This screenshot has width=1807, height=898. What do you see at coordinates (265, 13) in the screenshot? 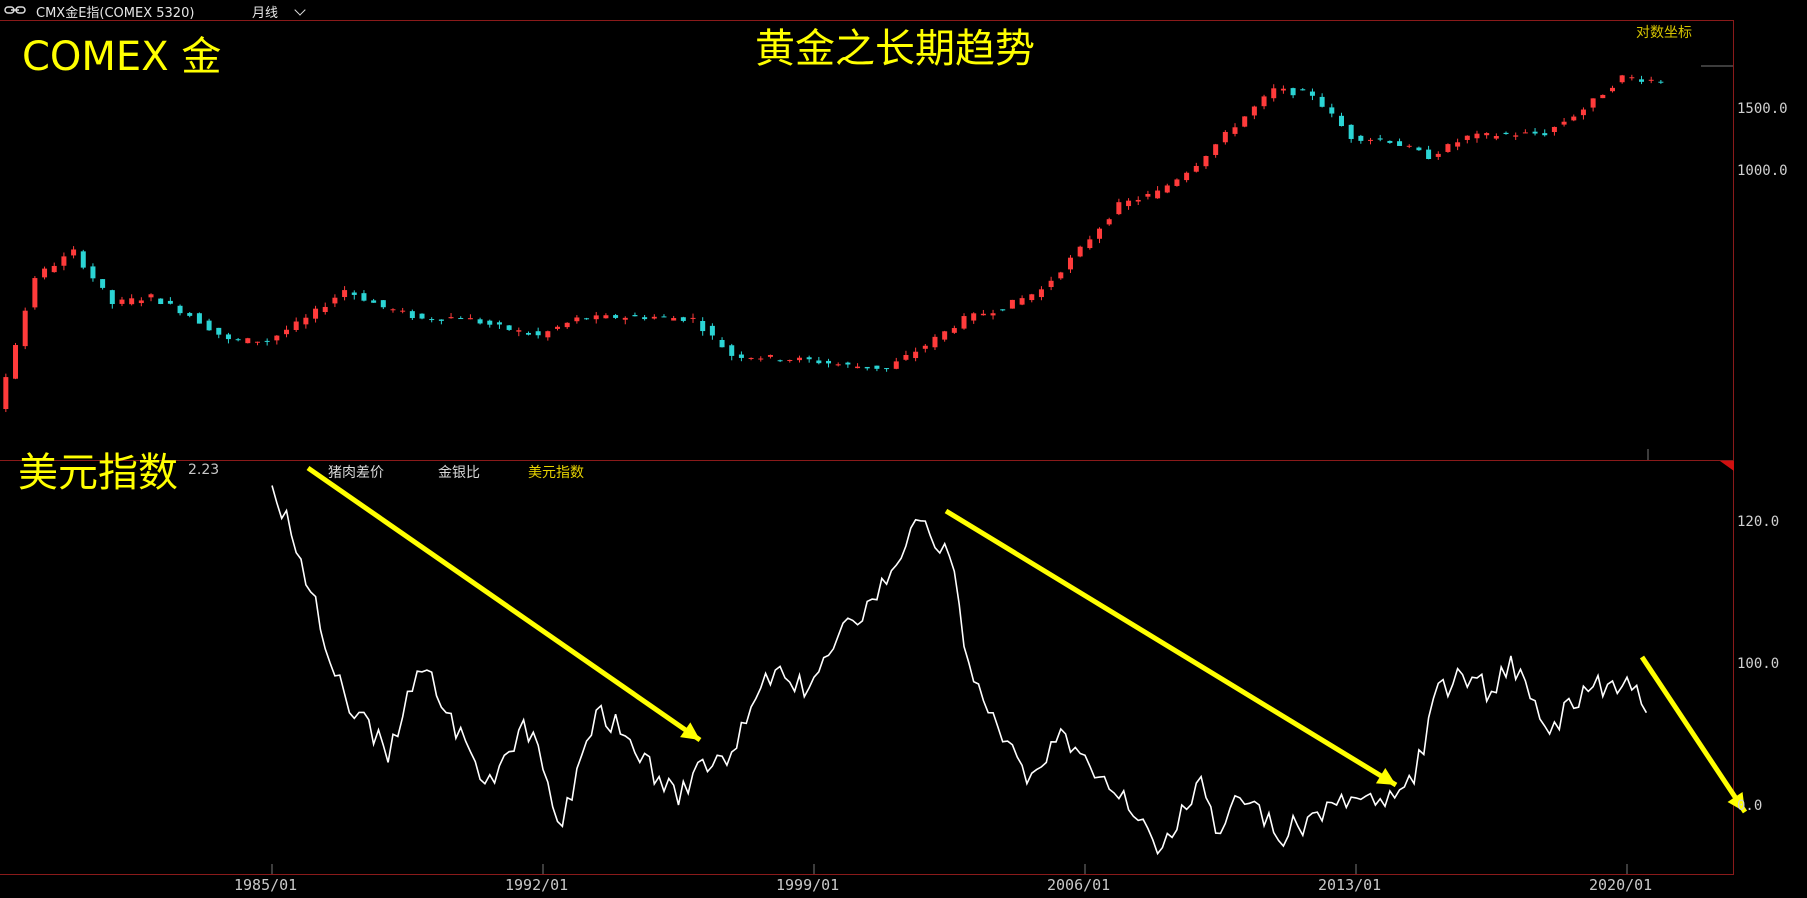
I see `period-selector: 月线` at bounding box center [265, 13].